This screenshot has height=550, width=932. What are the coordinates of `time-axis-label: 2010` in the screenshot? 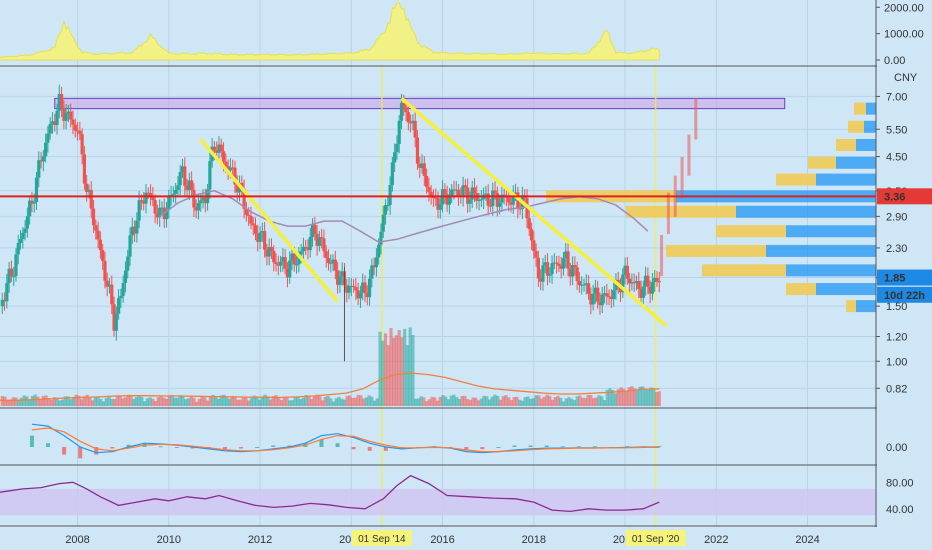 It's located at (169, 540).